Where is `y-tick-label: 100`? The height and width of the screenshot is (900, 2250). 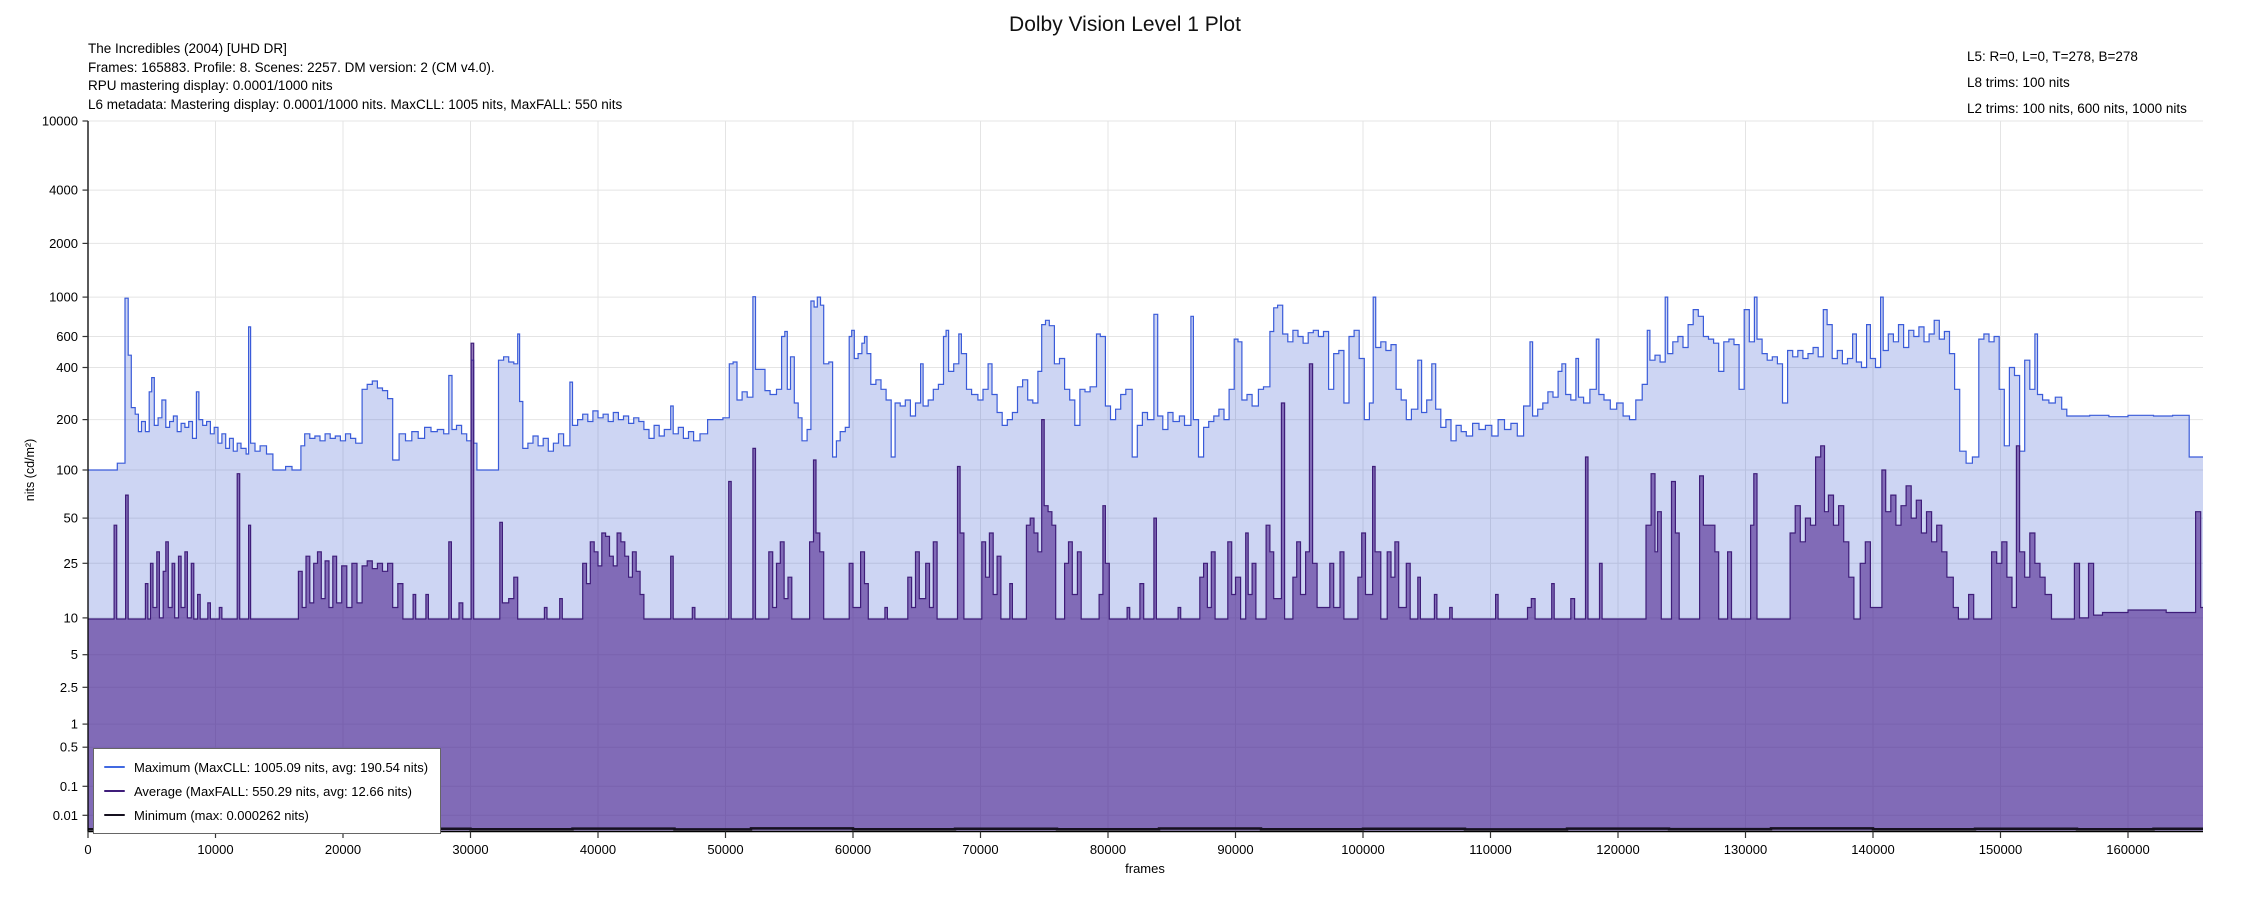
y-tick-label: 100 is located at coordinates (67, 470).